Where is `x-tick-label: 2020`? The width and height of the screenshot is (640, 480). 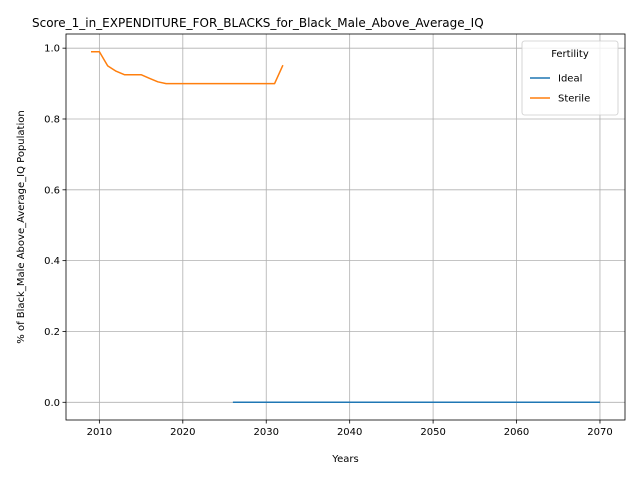
x-tick-label: 2020 is located at coordinates (182, 432).